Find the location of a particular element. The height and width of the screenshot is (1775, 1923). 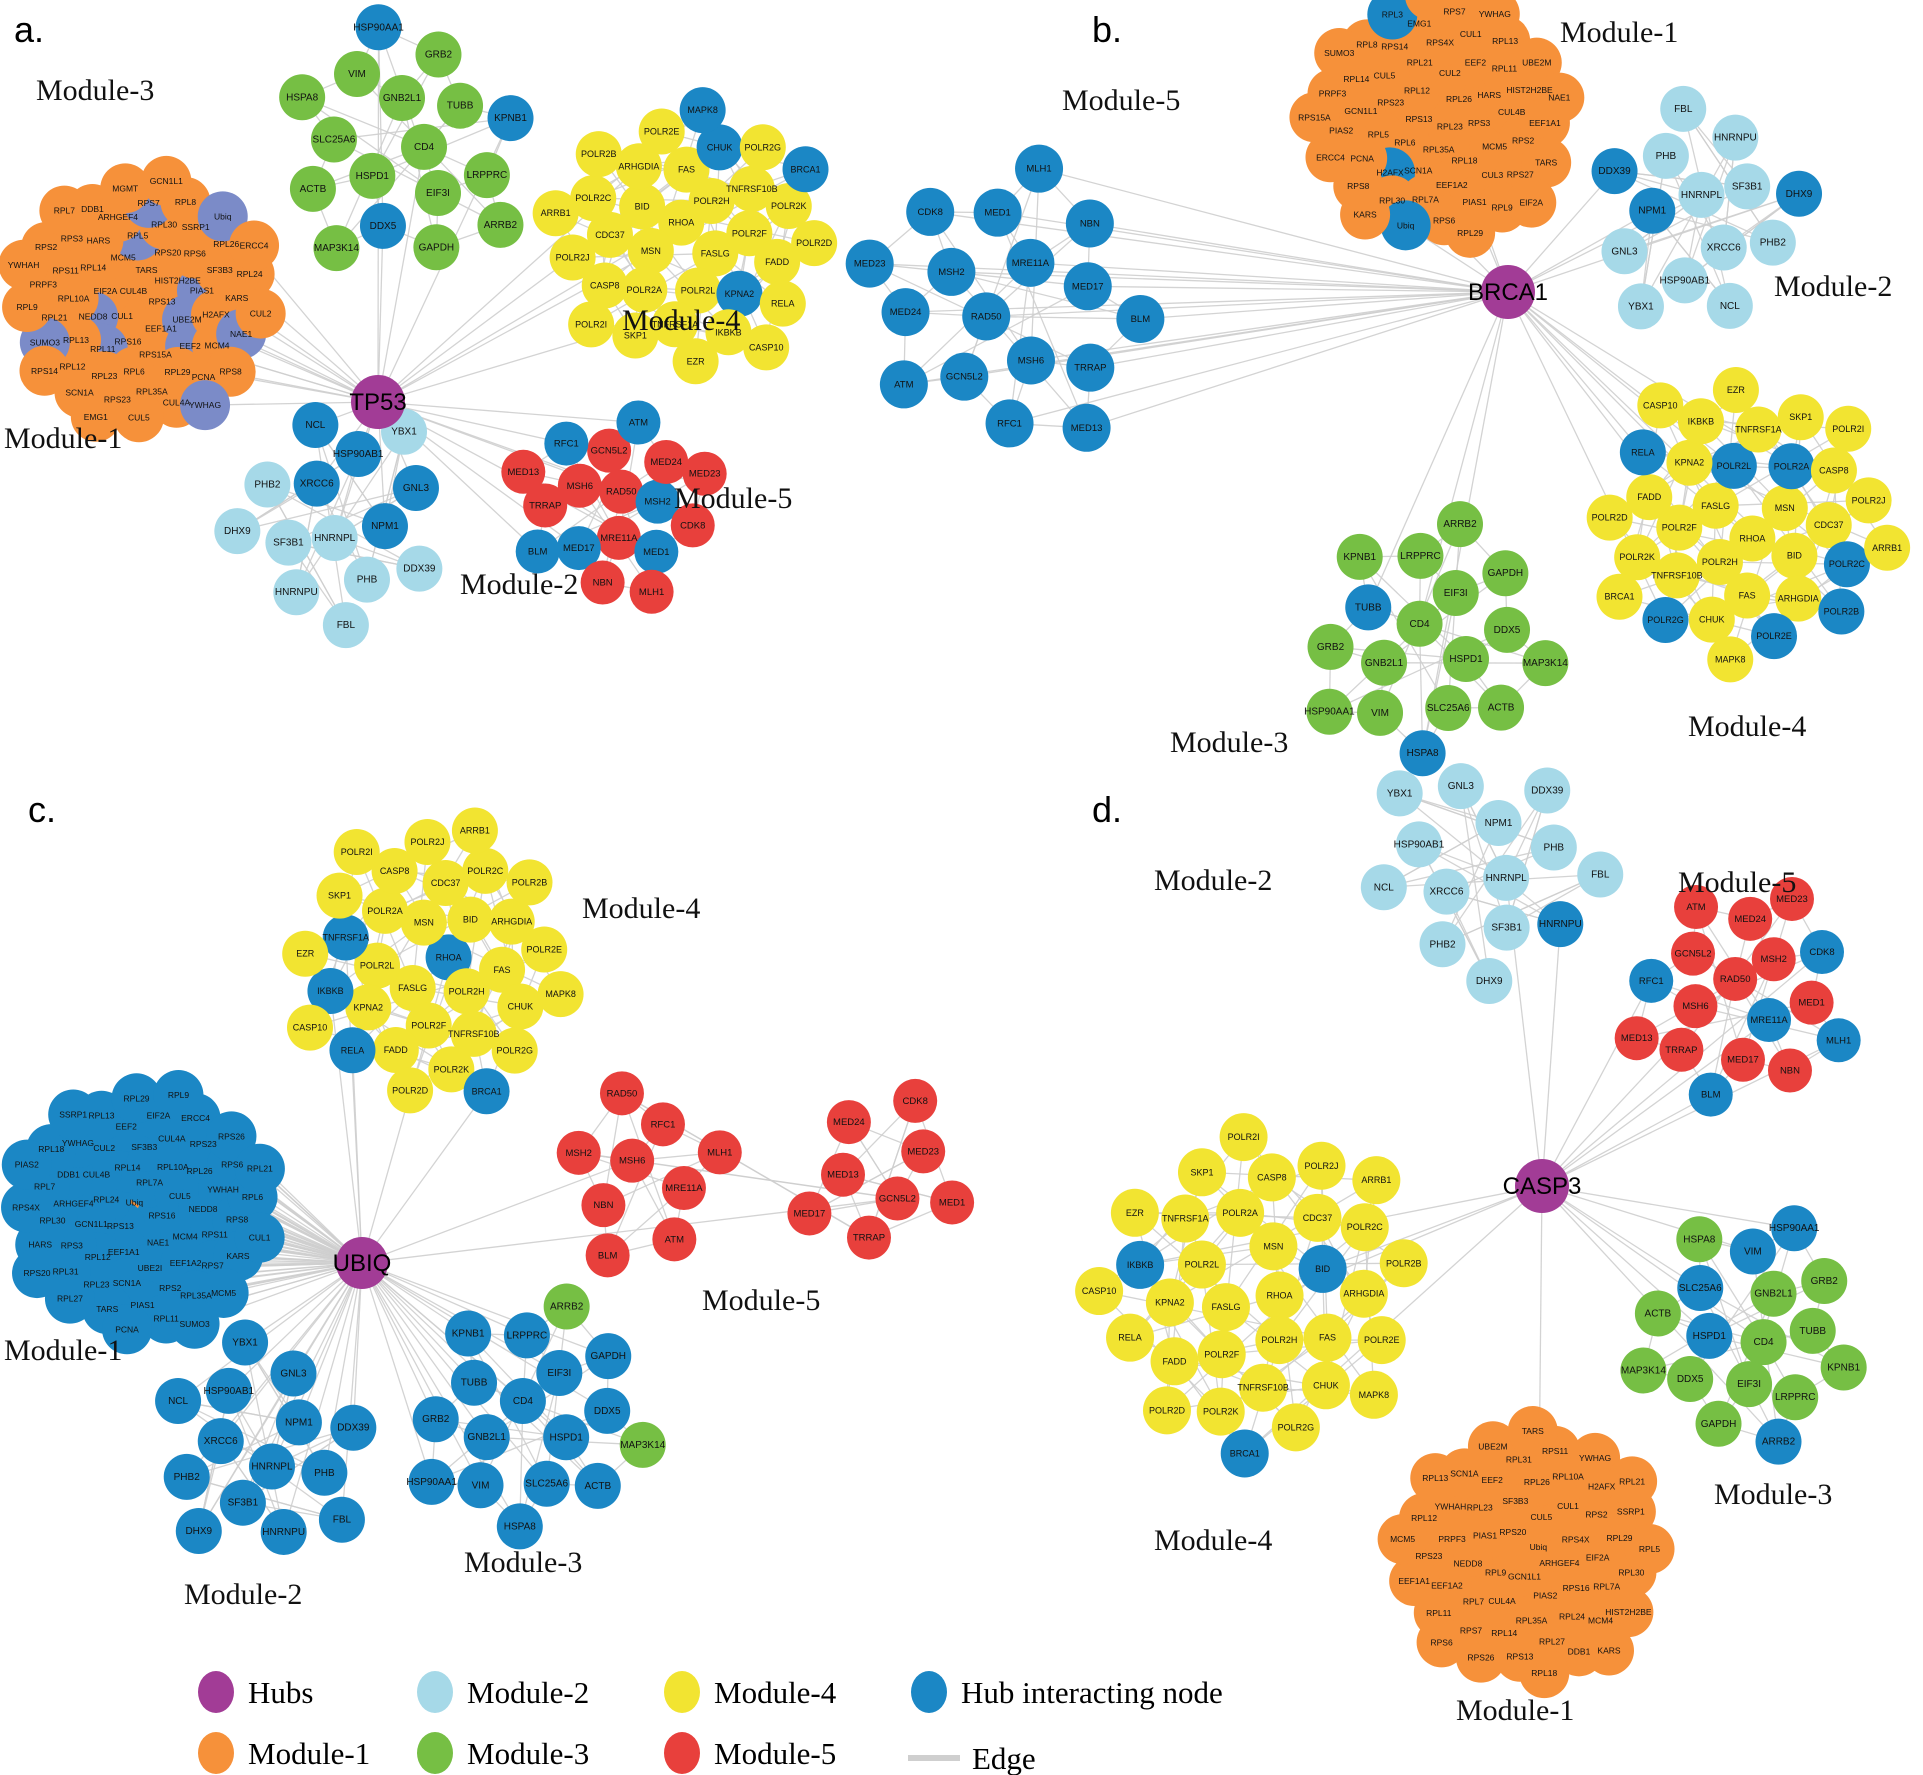

node-BID is located at coordinates (1322, 1268).